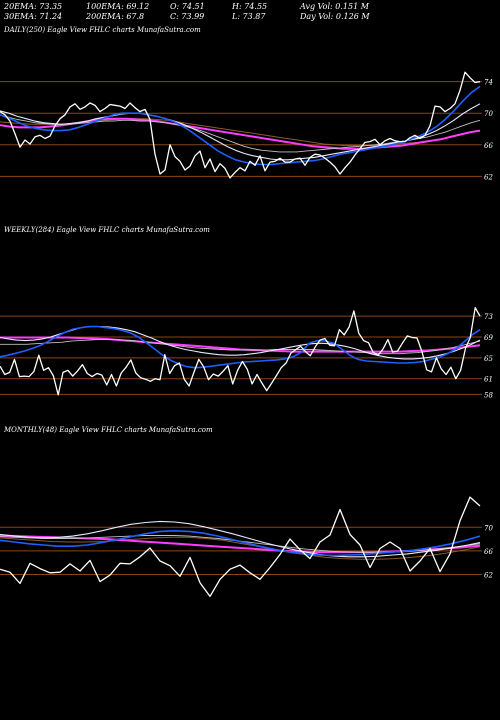 The image size is (500, 720). Describe the element at coordinates (335, 16) in the screenshot. I see `header-dayvol: Day Vol: 0.126 M` at that location.